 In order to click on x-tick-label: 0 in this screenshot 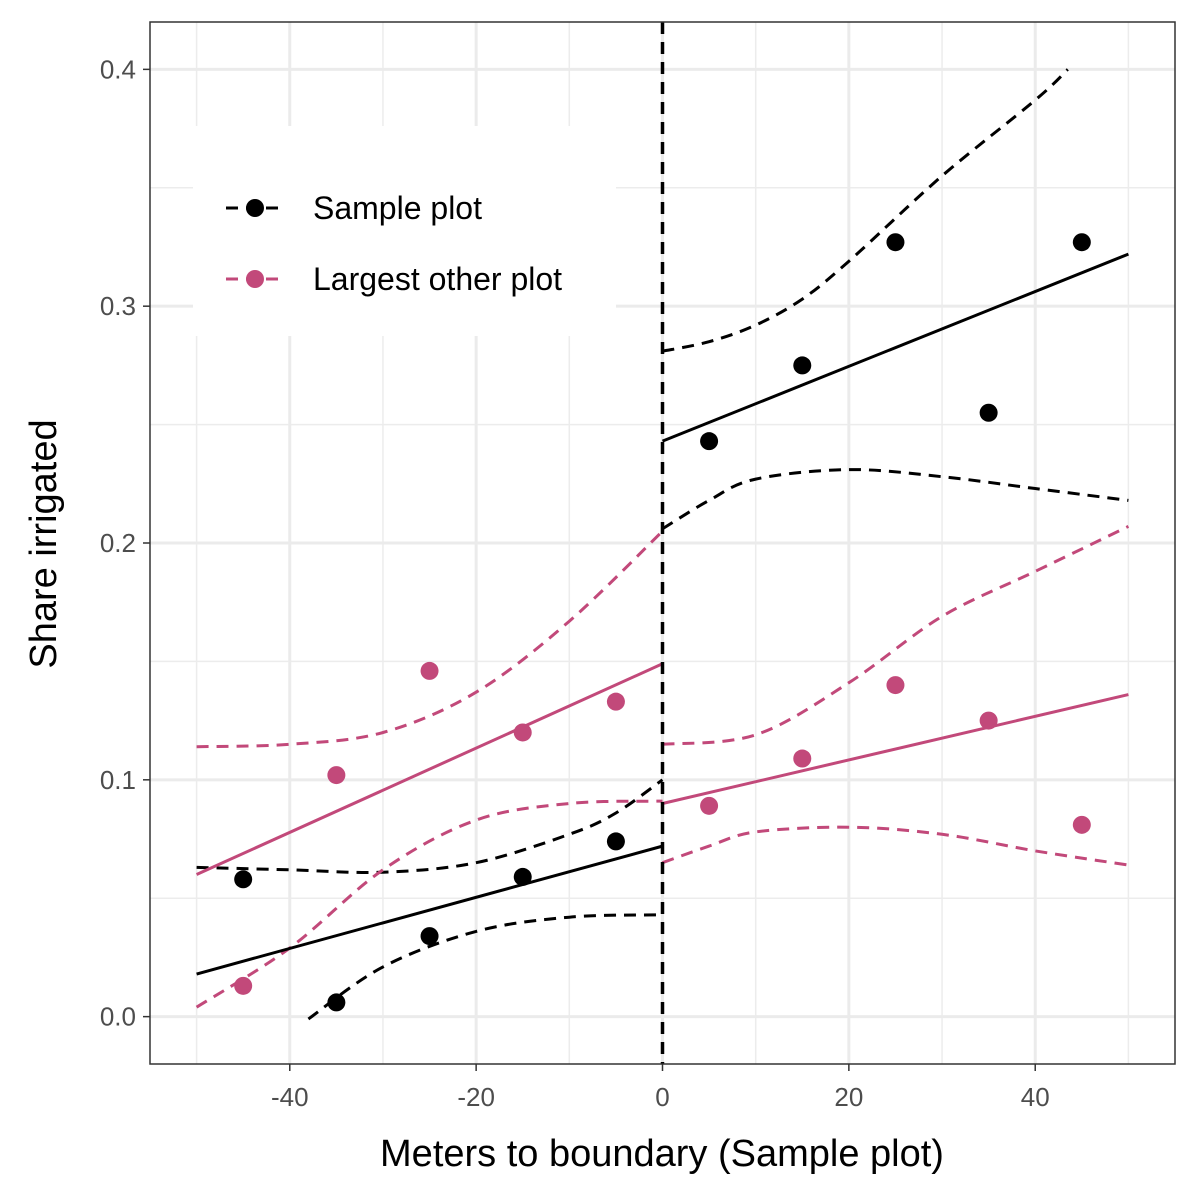, I will do `click(662, 1097)`.